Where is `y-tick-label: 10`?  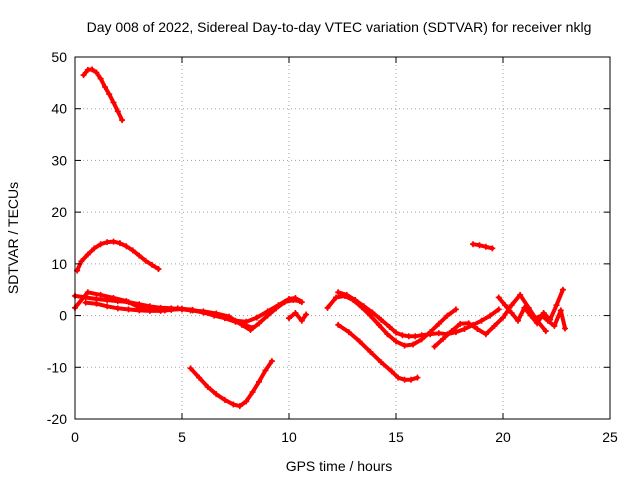
y-tick-label: 10 is located at coordinates (59, 264).